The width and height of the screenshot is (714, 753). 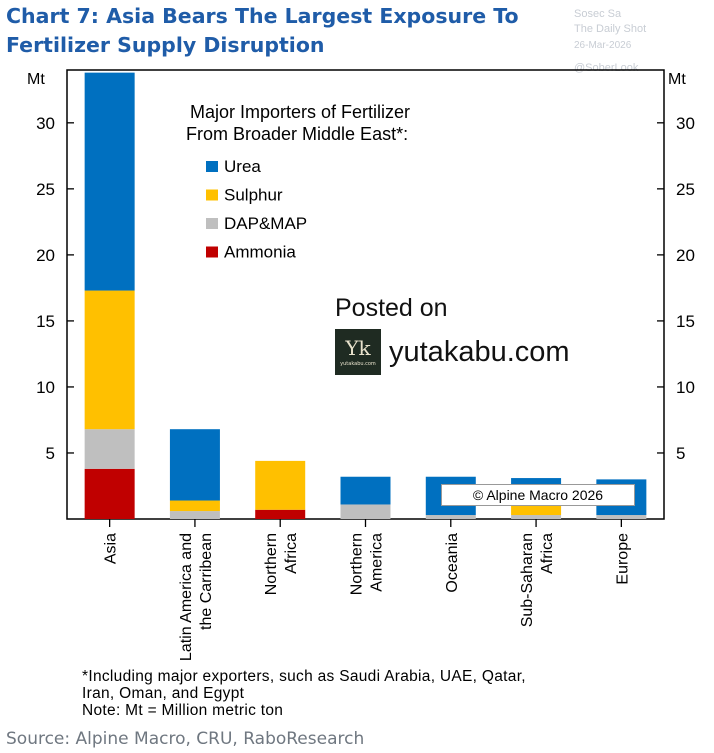 I want to click on y-tick-label-left: 30, so click(x=45, y=123).